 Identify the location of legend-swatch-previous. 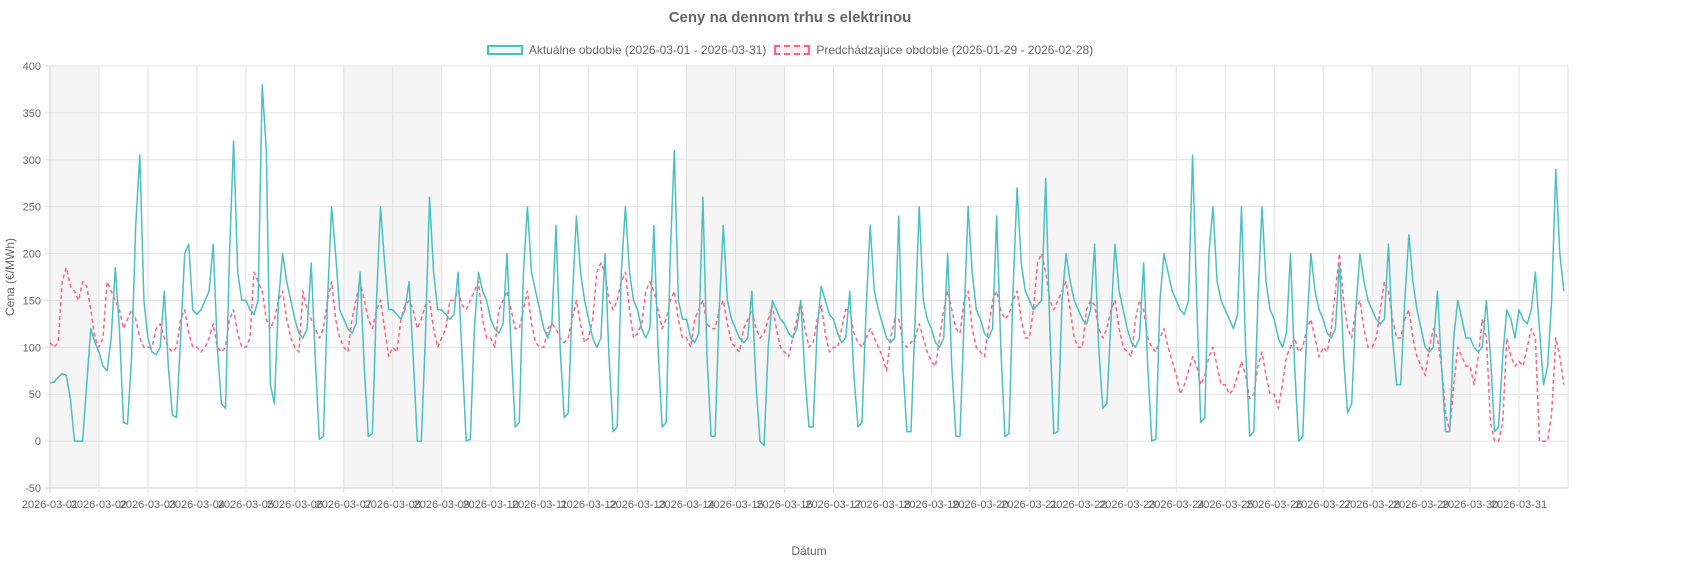
(792, 50).